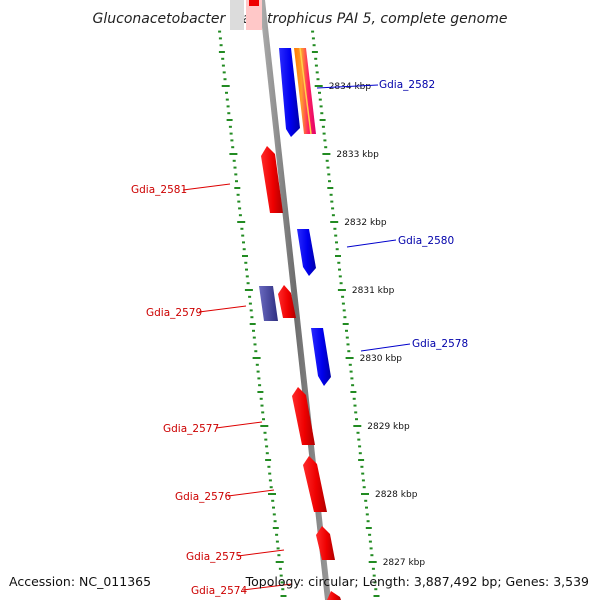  What do you see at coordinates (297, 92) in the screenshot?
I see `gene-gdia-2582-glyph` at bounding box center [297, 92].